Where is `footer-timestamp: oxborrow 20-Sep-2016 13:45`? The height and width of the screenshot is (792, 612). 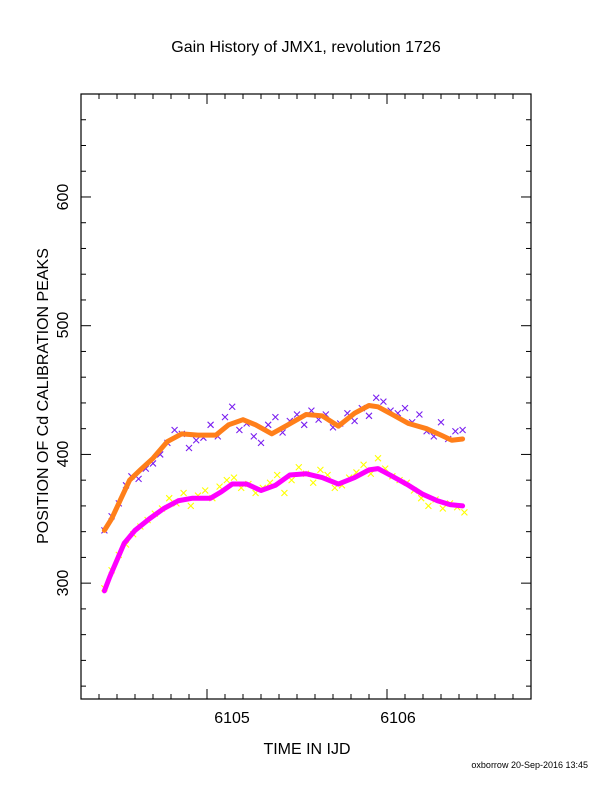 footer-timestamp: oxborrow 20-Sep-2016 13:45 is located at coordinates (529, 765).